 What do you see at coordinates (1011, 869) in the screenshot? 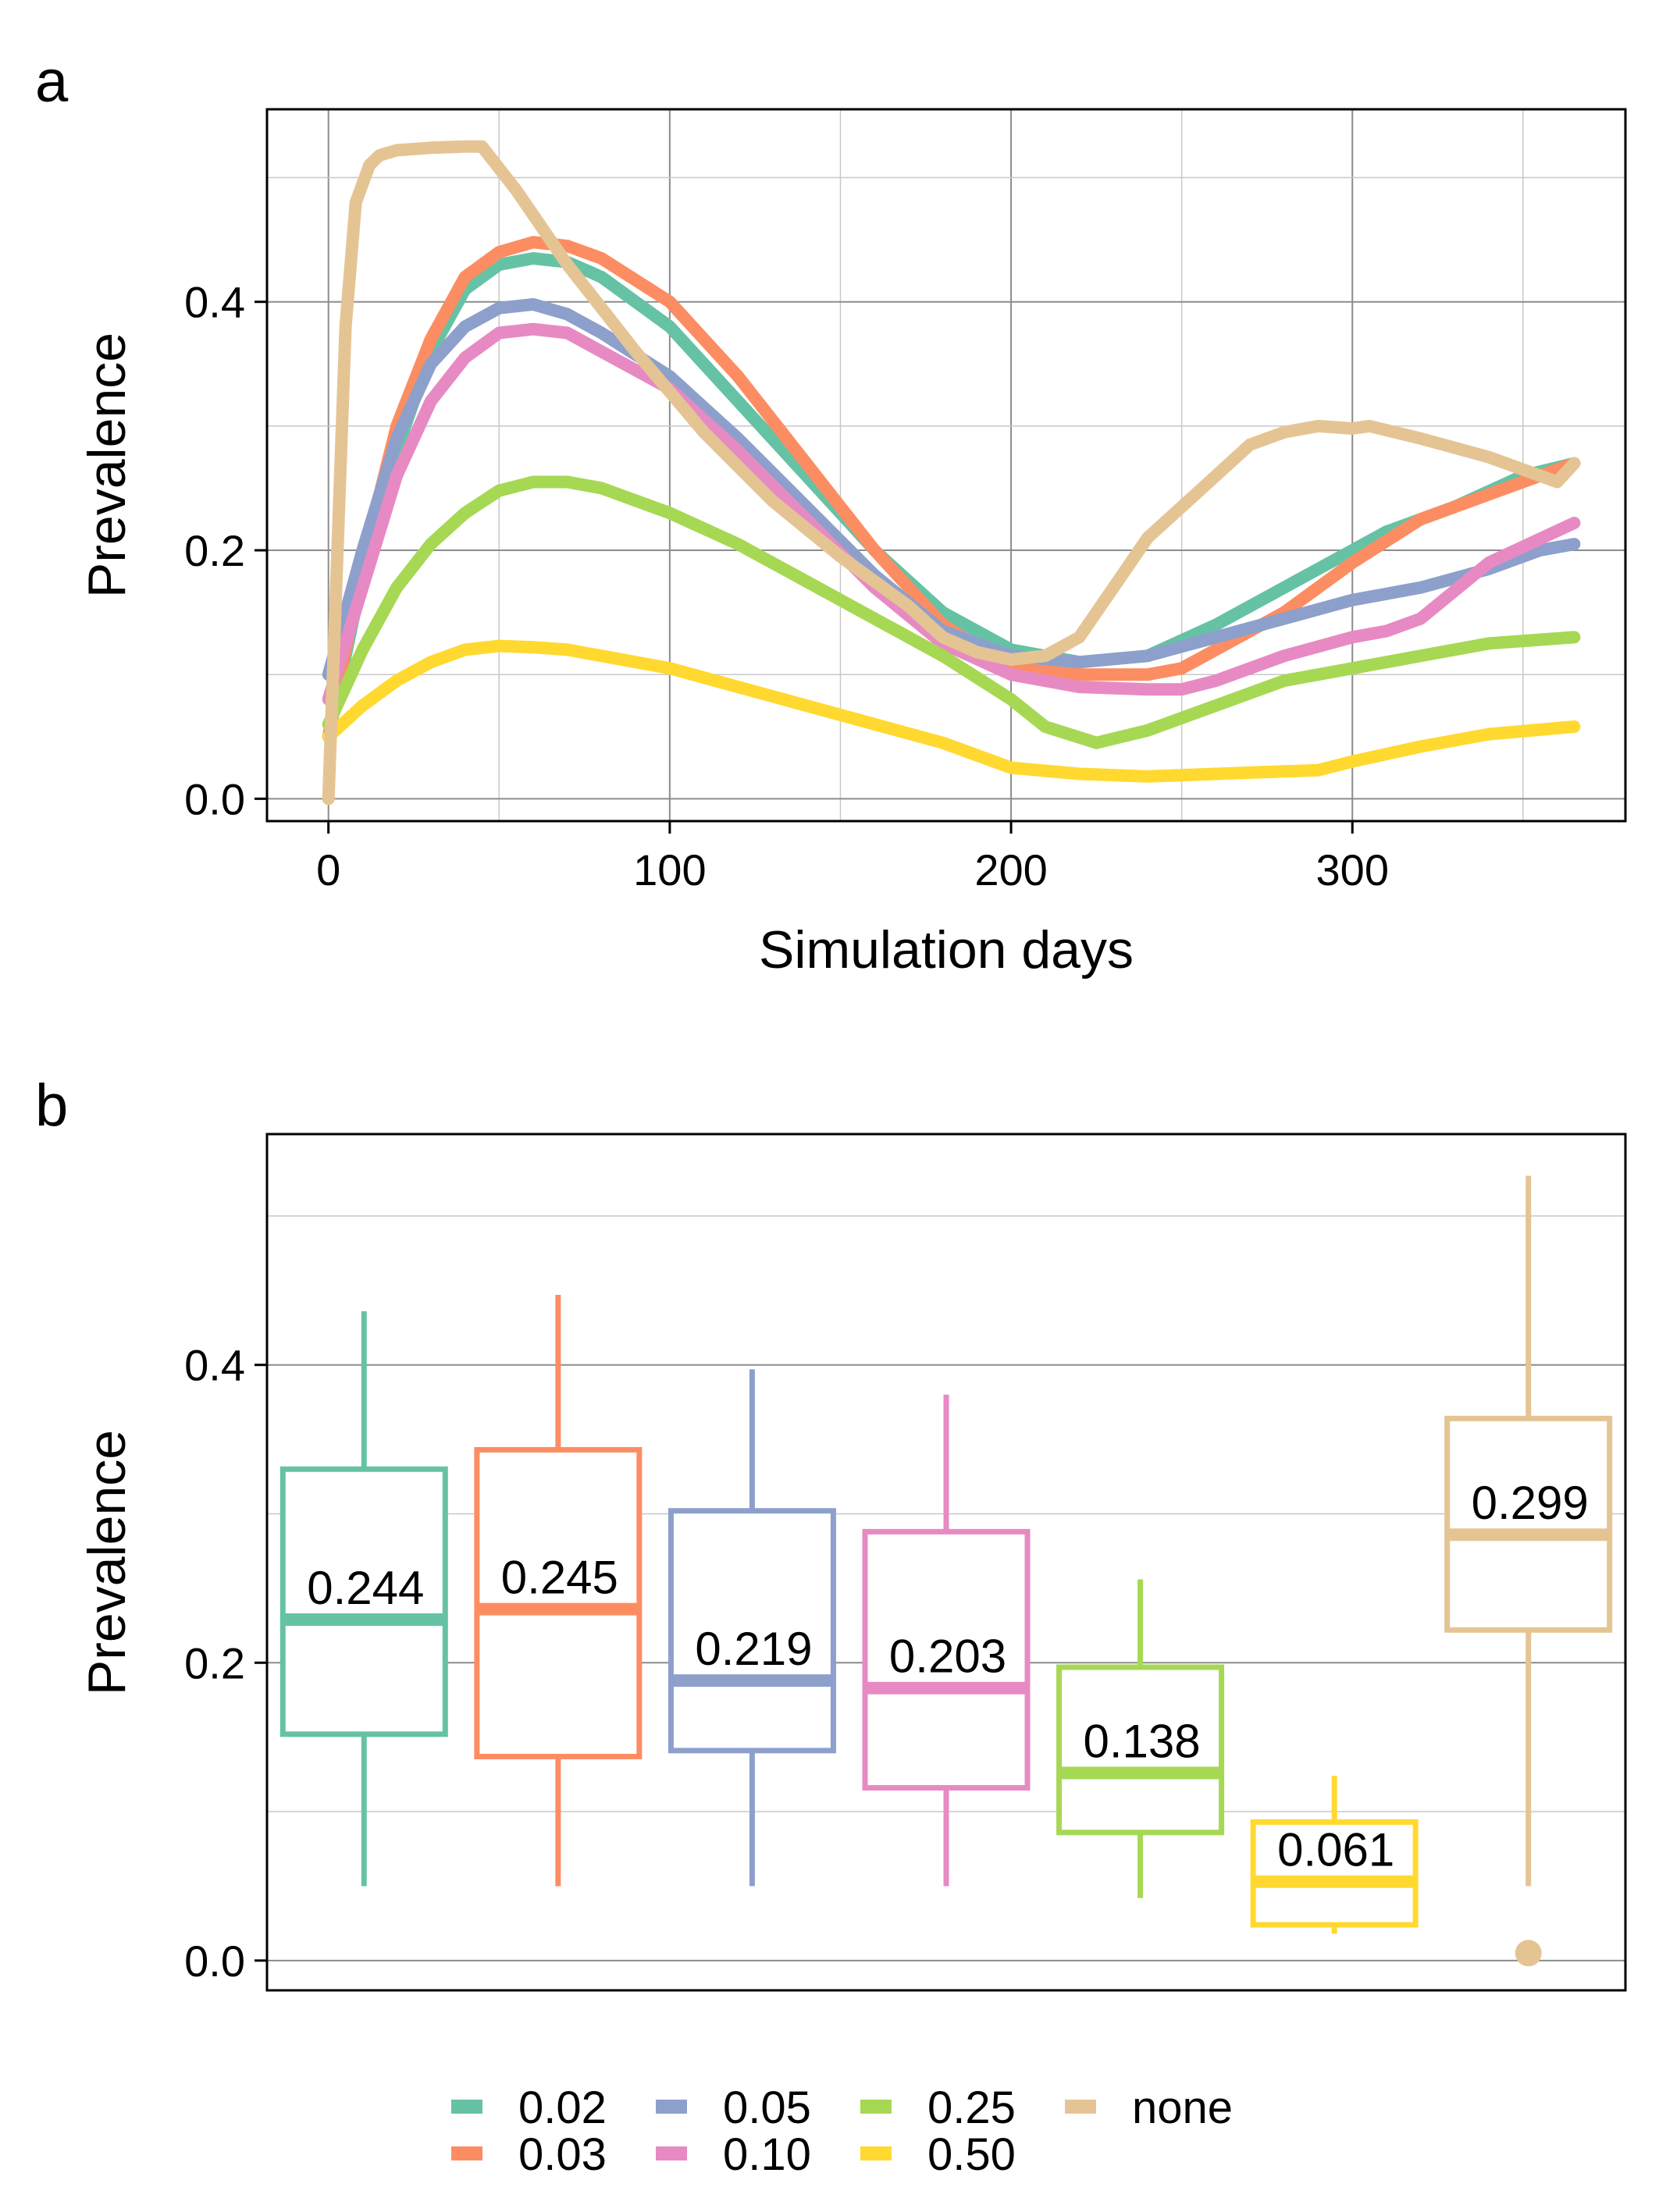
I see `x-tick-label: 200` at bounding box center [1011, 869].